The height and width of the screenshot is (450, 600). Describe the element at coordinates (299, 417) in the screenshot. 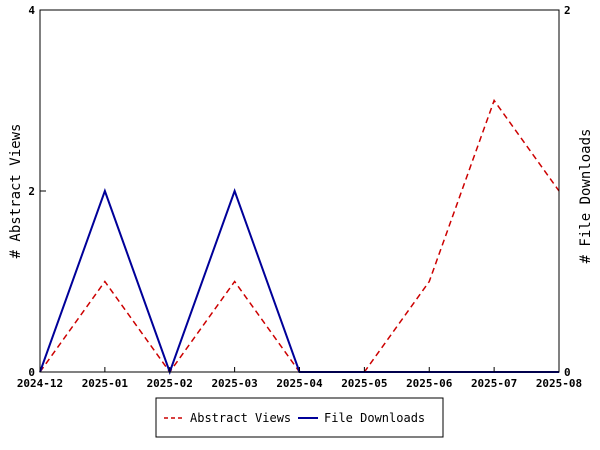

I see `legend: Abstract Views File Downloads` at that location.